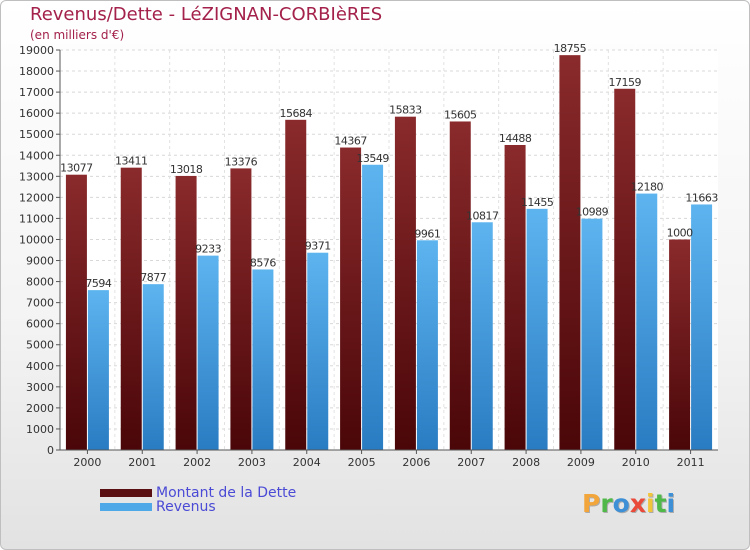 This screenshot has height=550, width=750. What do you see at coordinates (362, 462) in the screenshot?
I see `x-tick-label: 2005` at bounding box center [362, 462].